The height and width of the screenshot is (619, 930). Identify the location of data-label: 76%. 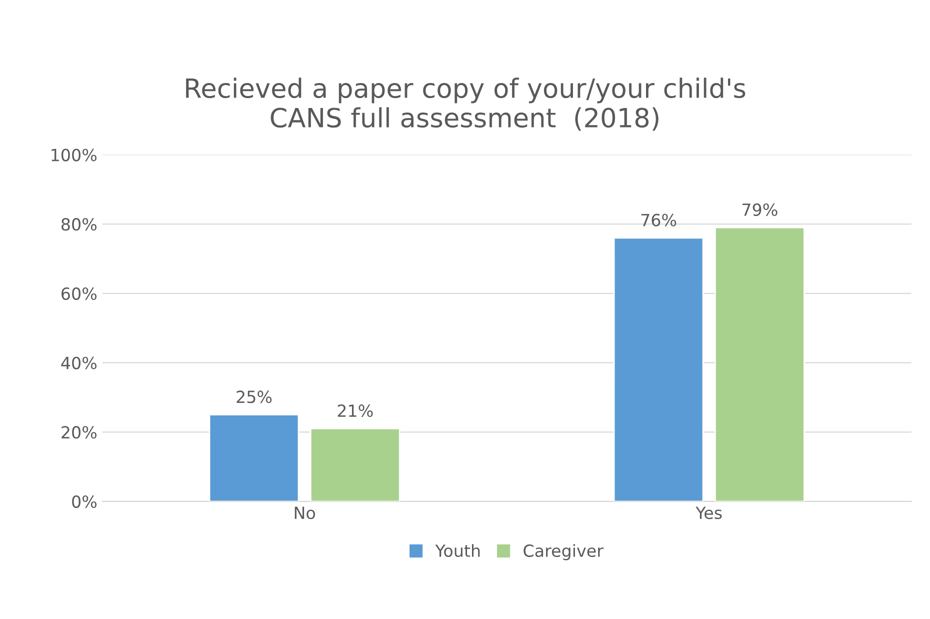
(658, 220).